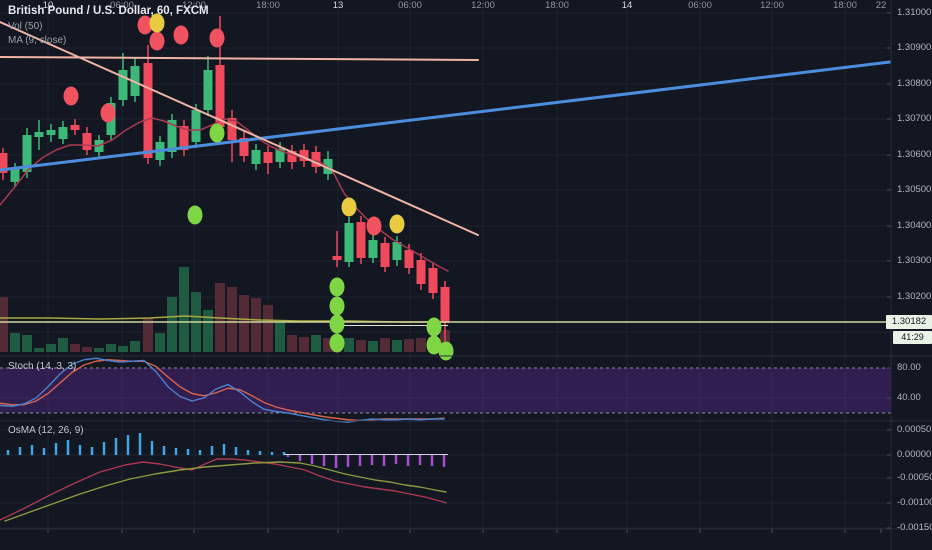 The height and width of the screenshot is (550, 932). I want to click on osma-axis-label: -0.00150, so click(914, 527).